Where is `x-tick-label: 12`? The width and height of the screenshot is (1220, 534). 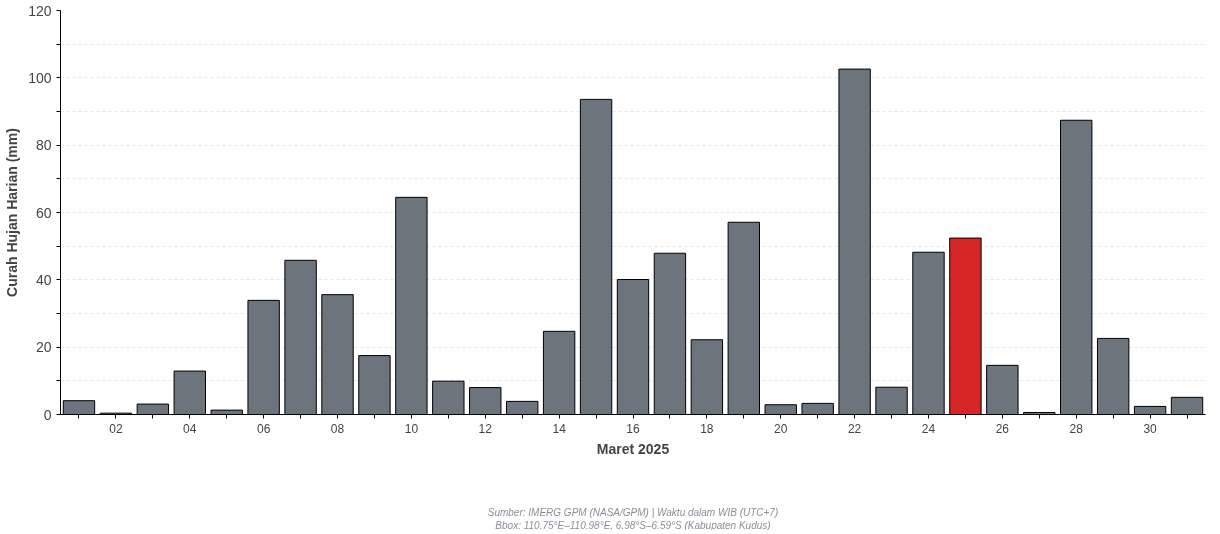
x-tick-label: 12 is located at coordinates (485, 428).